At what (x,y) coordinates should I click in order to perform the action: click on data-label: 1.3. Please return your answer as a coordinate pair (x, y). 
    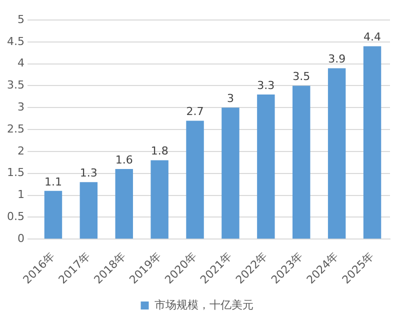
    Looking at the image, I should click on (89, 173).